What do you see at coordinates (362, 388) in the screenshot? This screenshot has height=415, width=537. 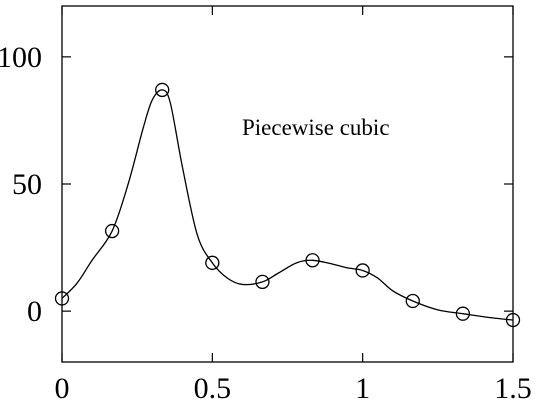 I see `x-tick-label: 1` at bounding box center [362, 388].